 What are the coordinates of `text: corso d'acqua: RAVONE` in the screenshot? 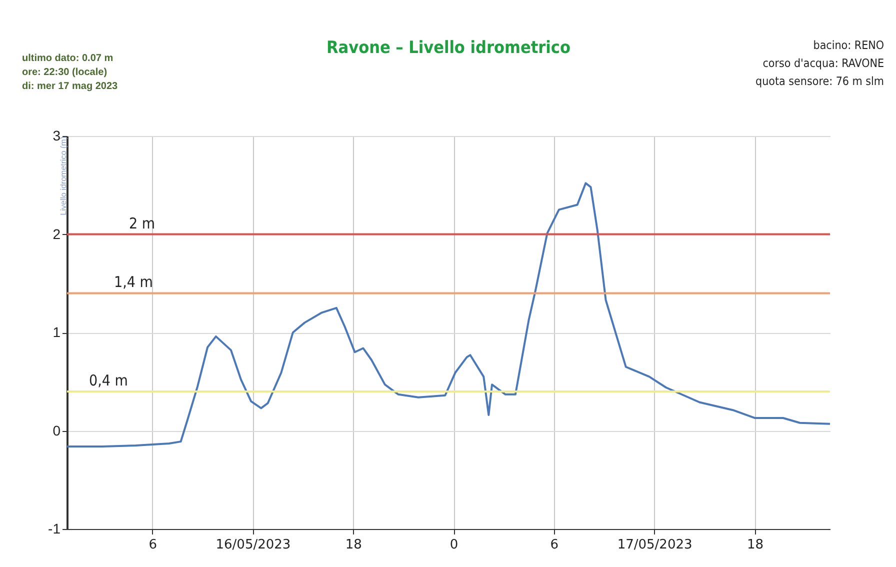 It's located at (823, 63).